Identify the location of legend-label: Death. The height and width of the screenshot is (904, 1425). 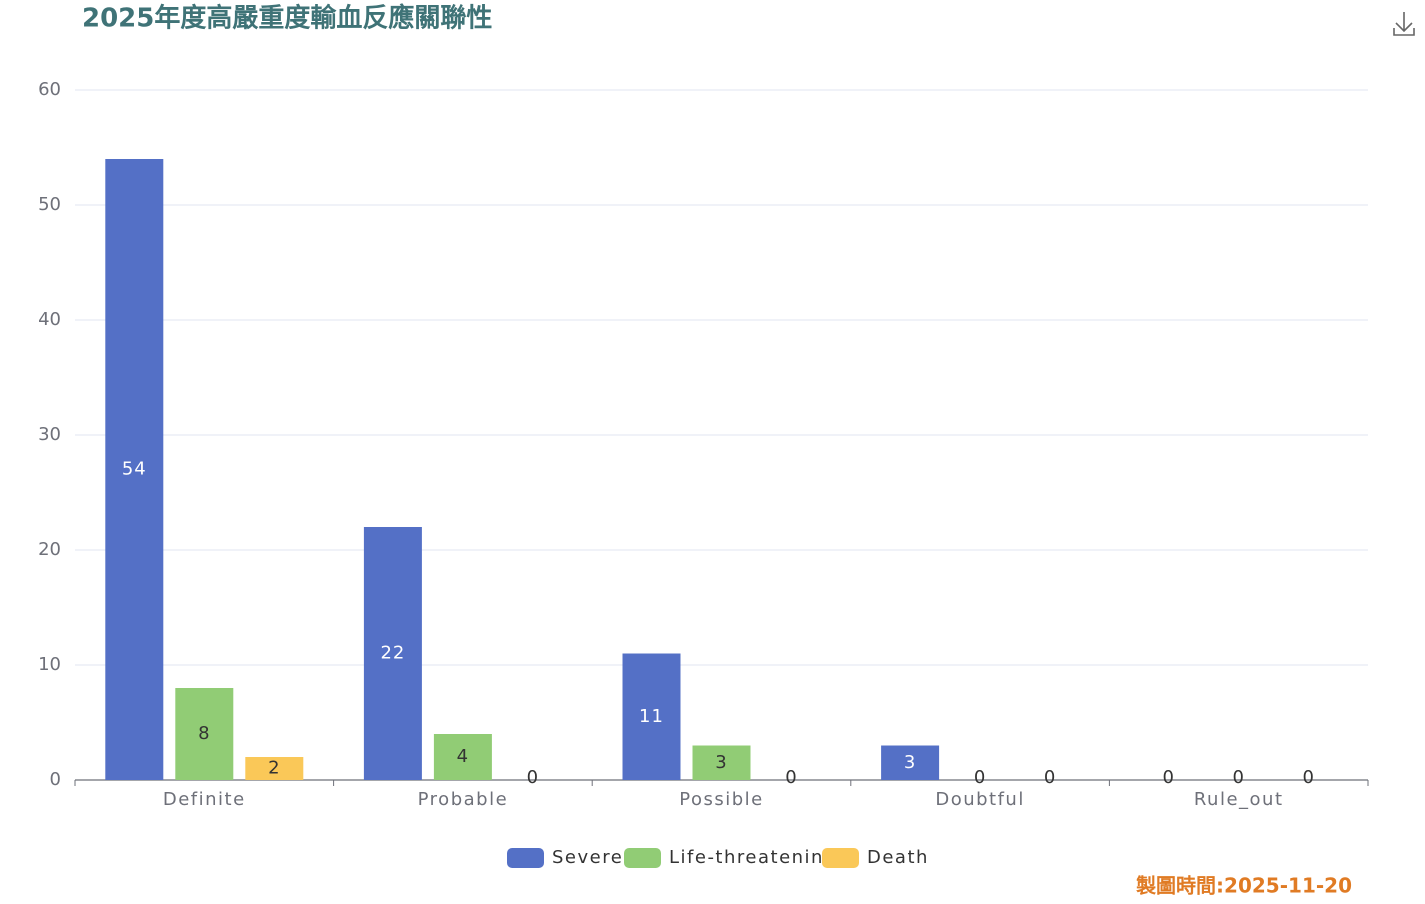
(898, 857).